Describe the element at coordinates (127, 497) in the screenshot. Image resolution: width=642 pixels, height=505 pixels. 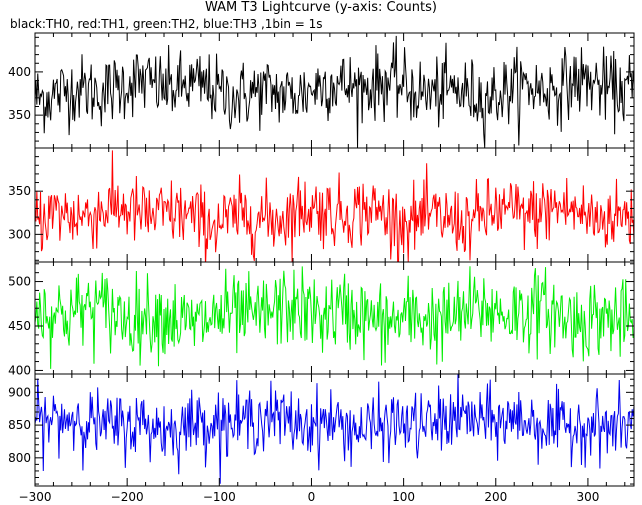
I see `x-tick-label: −200` at that location.